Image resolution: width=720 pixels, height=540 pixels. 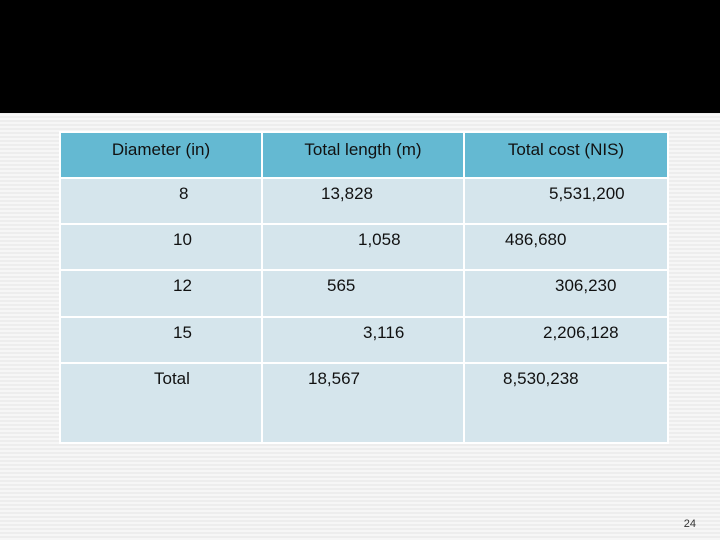 I want to click on cell-cost: 306,230, so click(x=566, y=293).